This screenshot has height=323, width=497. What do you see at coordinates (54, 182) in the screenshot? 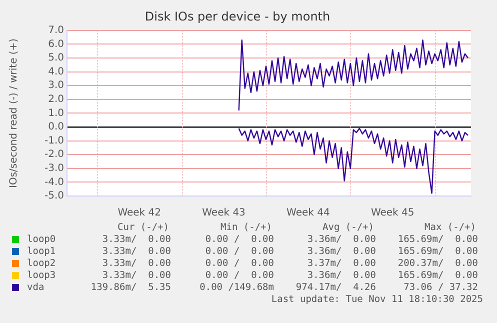
I see `y-tick-label: -4.0` at bounding box center [54, 182].